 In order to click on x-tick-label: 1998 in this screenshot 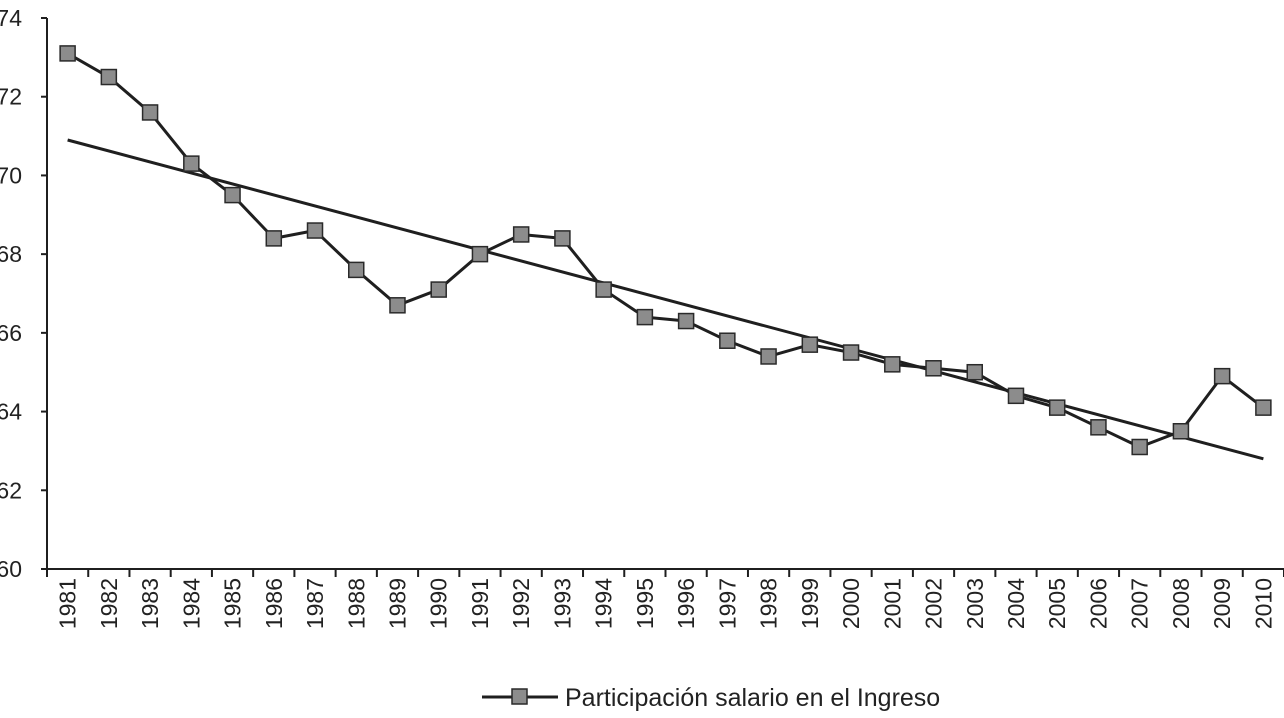, I will do `click(769, 603)`.